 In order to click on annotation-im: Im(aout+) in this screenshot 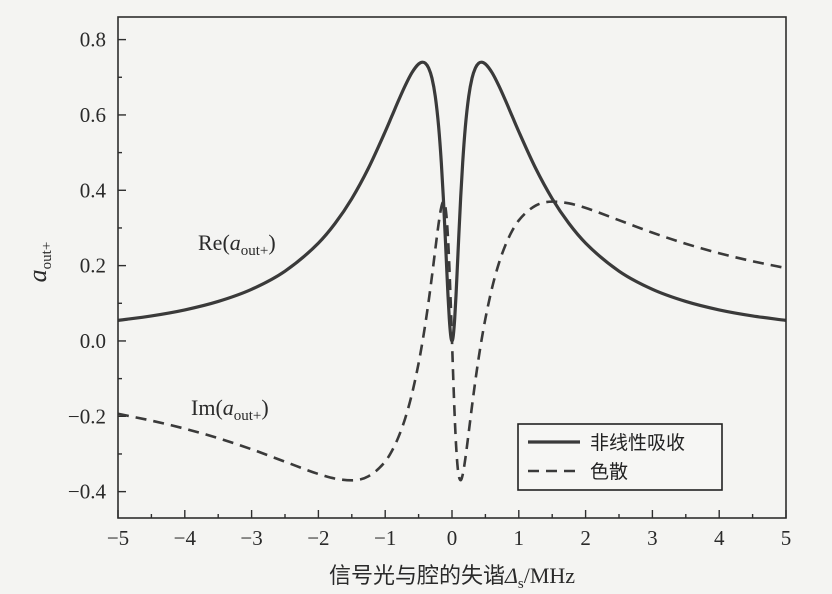, I will do `click(230, 409)`.